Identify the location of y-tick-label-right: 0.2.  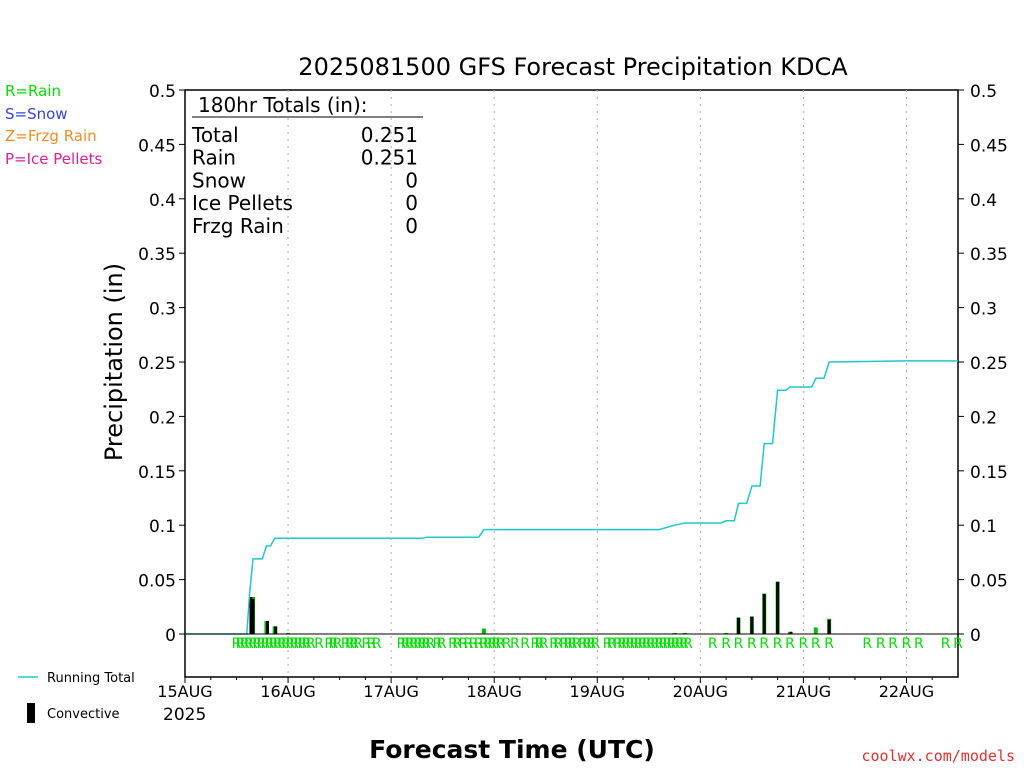
(983, 418).